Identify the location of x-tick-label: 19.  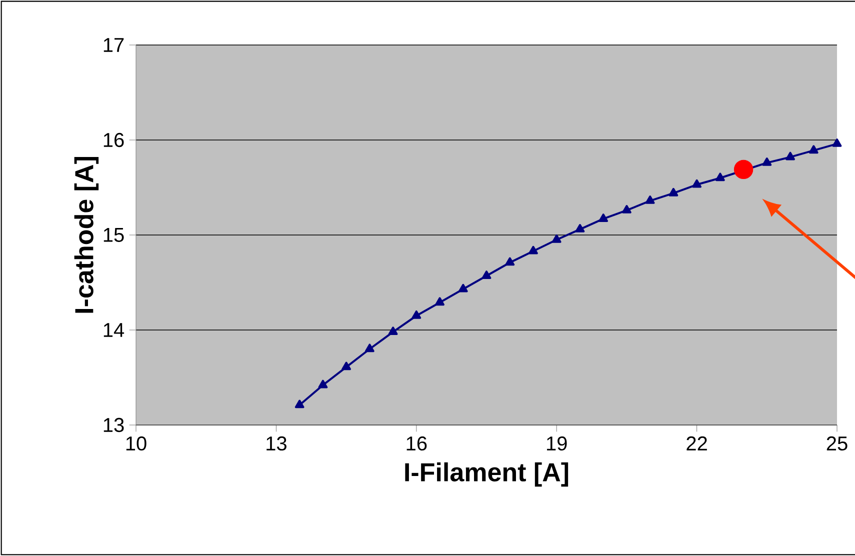
(557, 443).